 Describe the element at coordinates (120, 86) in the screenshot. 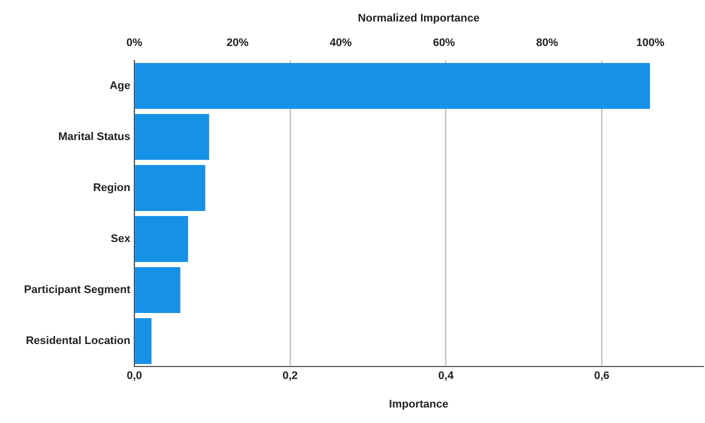

I see `y-tick-label: Age` at that location.